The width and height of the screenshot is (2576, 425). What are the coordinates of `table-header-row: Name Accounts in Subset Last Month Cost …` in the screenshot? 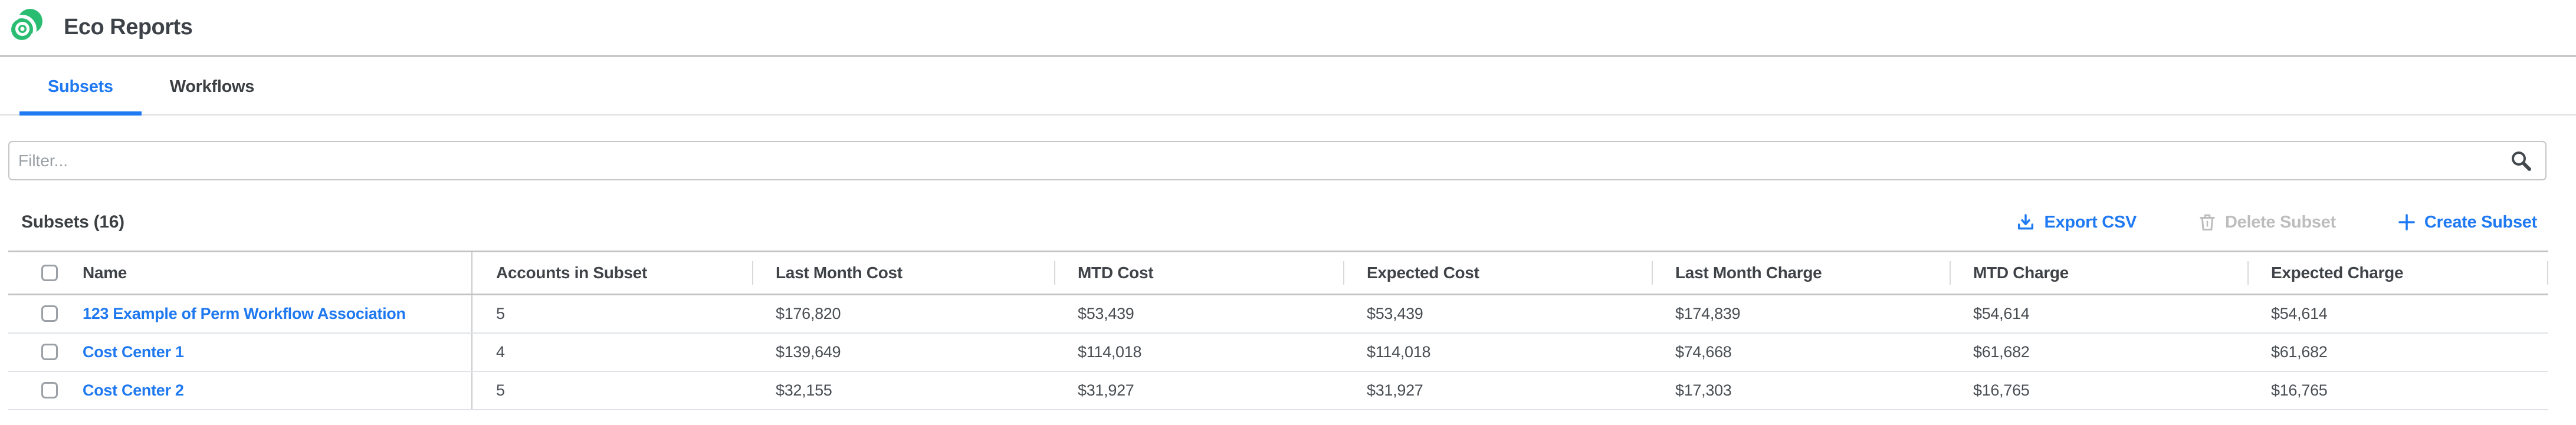 It's located at (1278, 273).